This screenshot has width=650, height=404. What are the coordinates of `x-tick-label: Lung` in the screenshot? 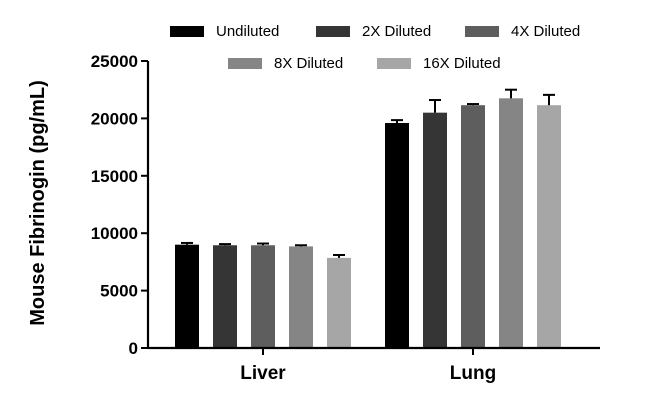 It's located at (473, 373).